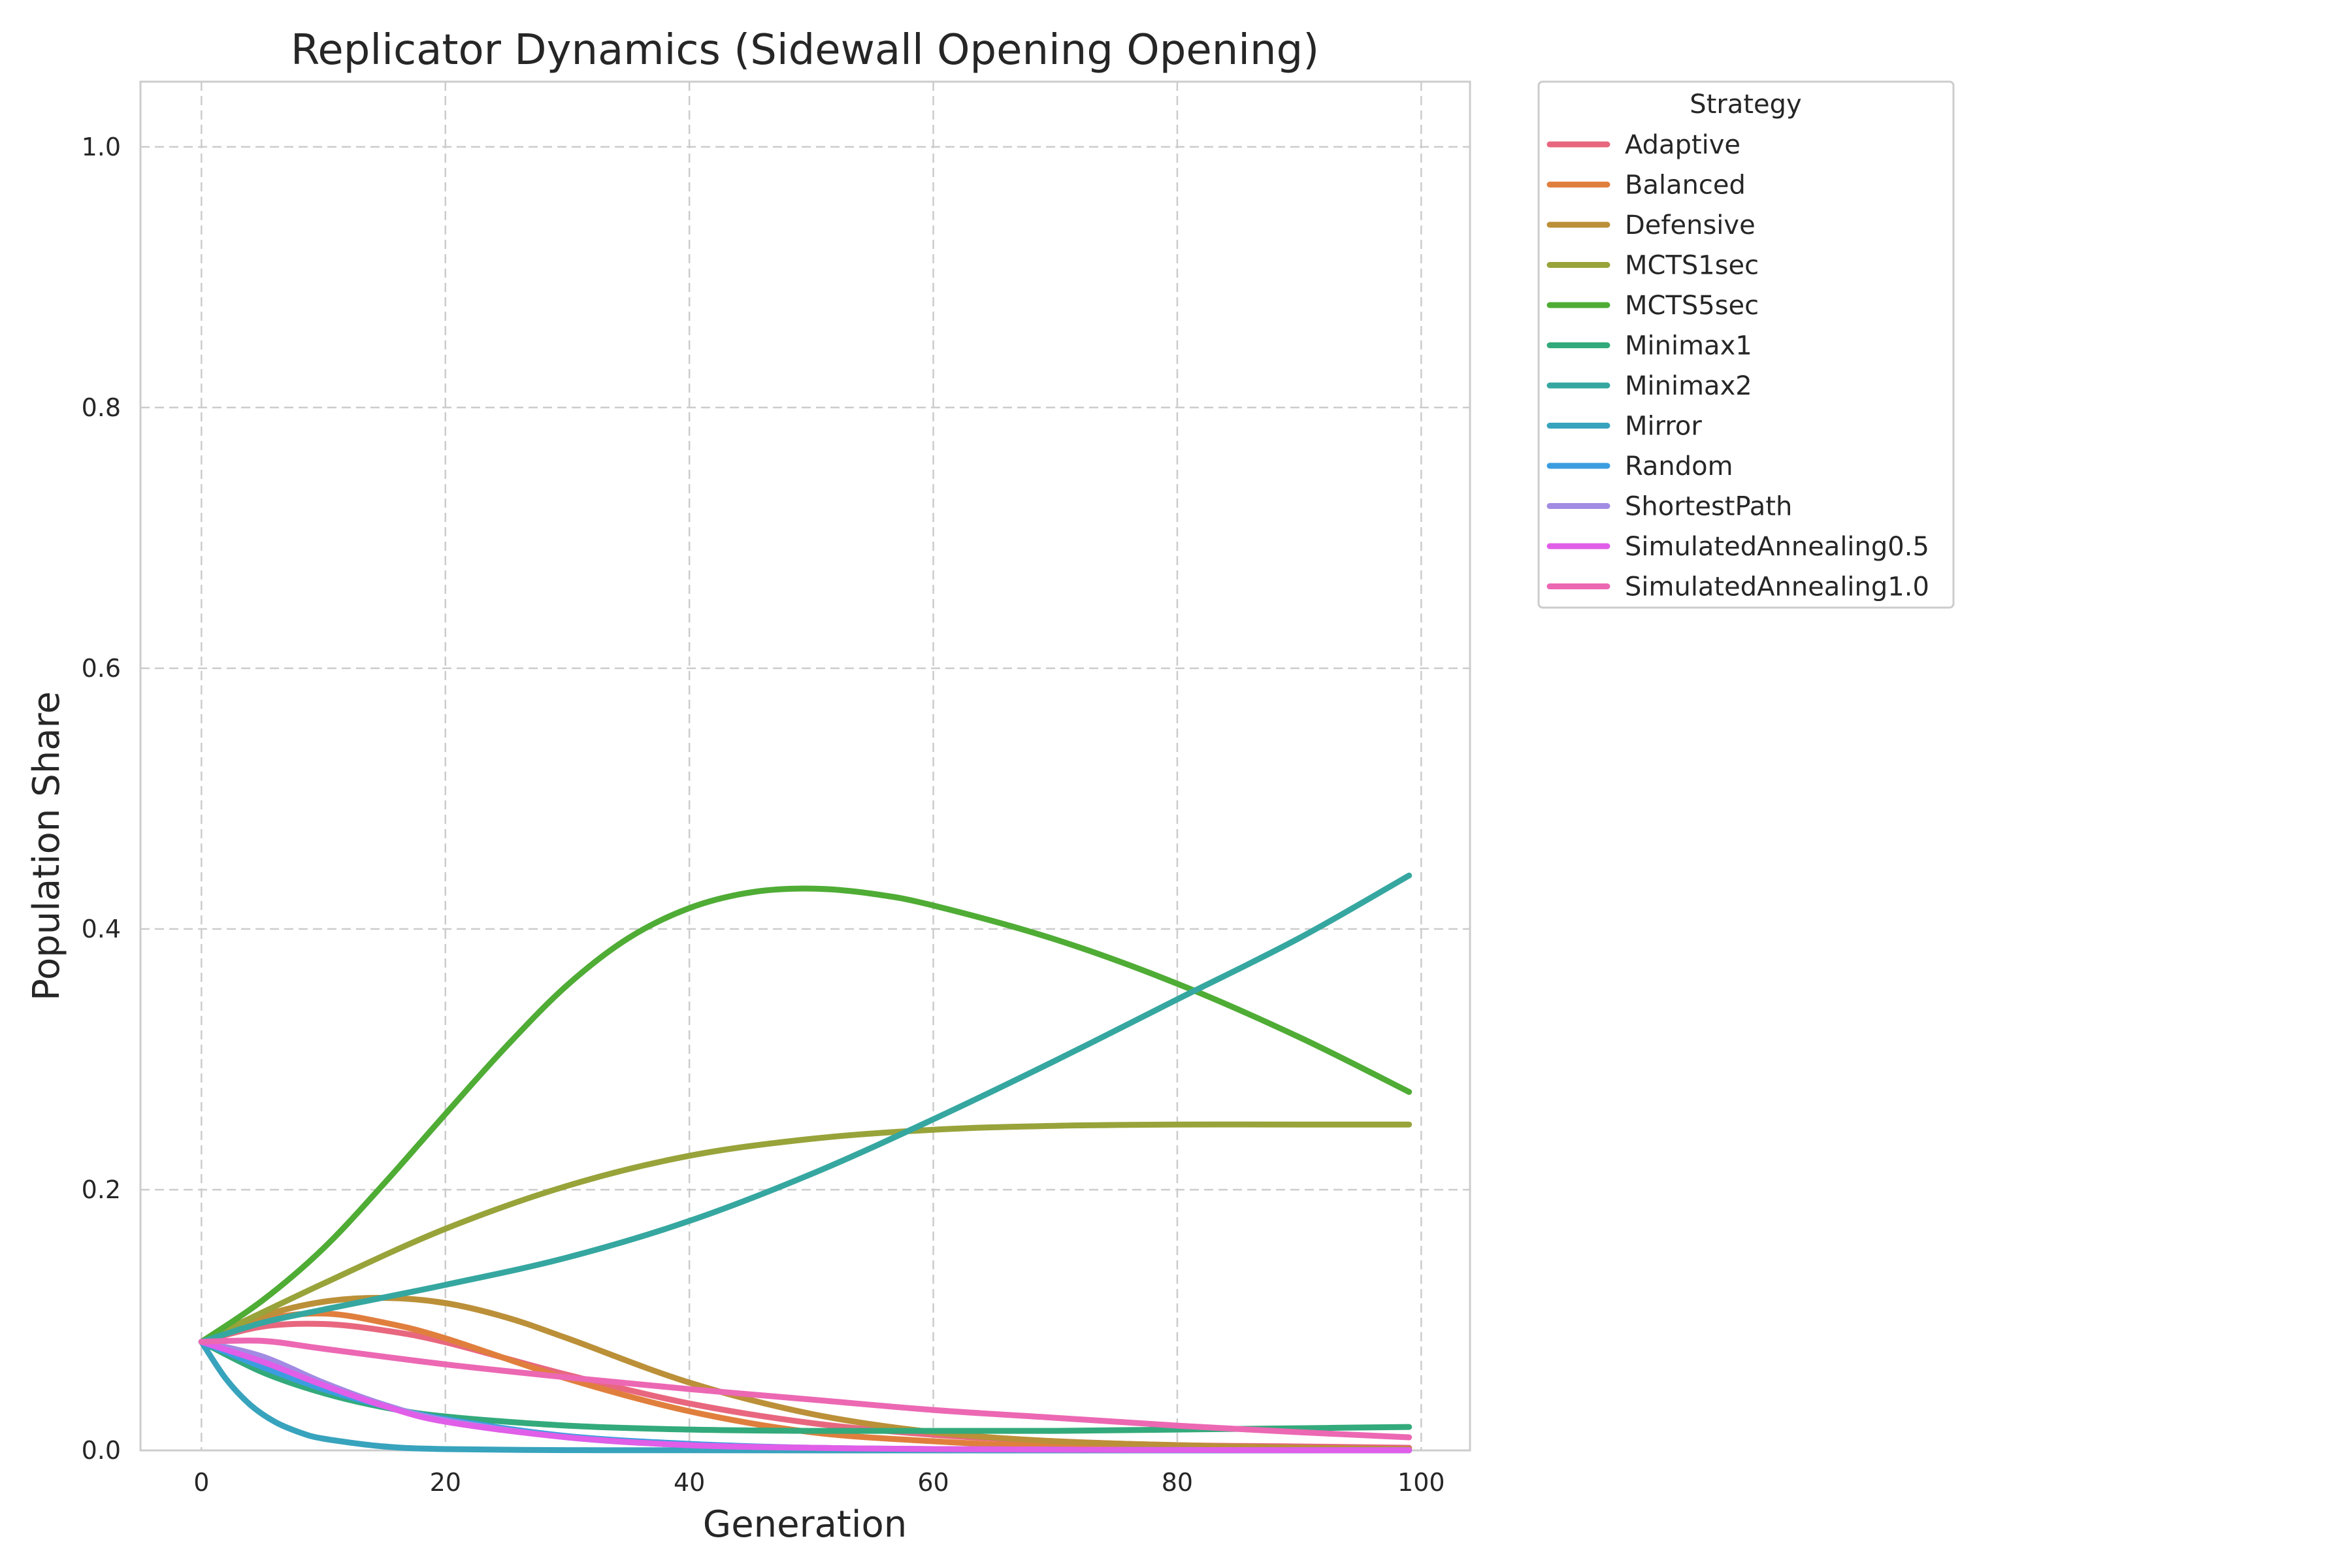 This screenshot has width=2352, height=1568. Describe the element at coordinates (1682, 145) in the screenshot. I see `legend-label-adaptive: Adaptive` at that location.